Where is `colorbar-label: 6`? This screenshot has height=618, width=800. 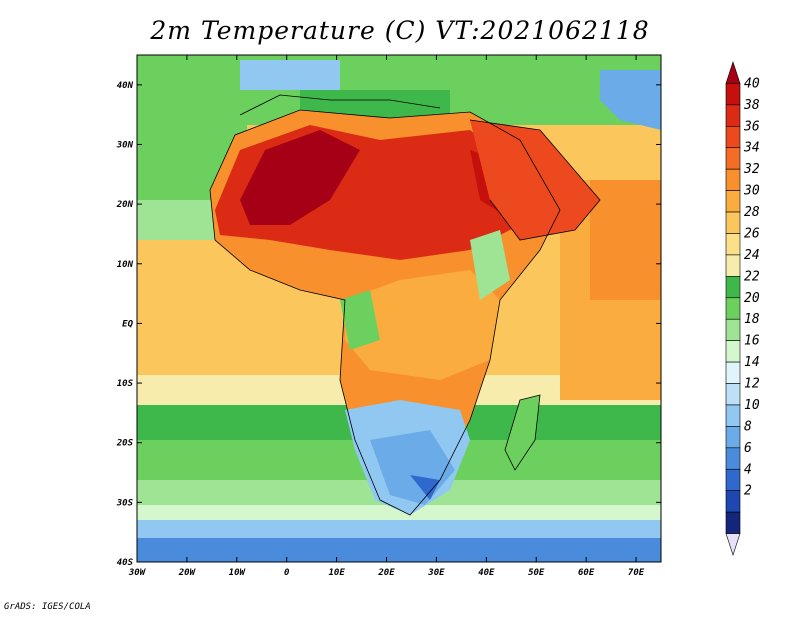
colorbar-label: 6 is located at coordinates (748, 448).